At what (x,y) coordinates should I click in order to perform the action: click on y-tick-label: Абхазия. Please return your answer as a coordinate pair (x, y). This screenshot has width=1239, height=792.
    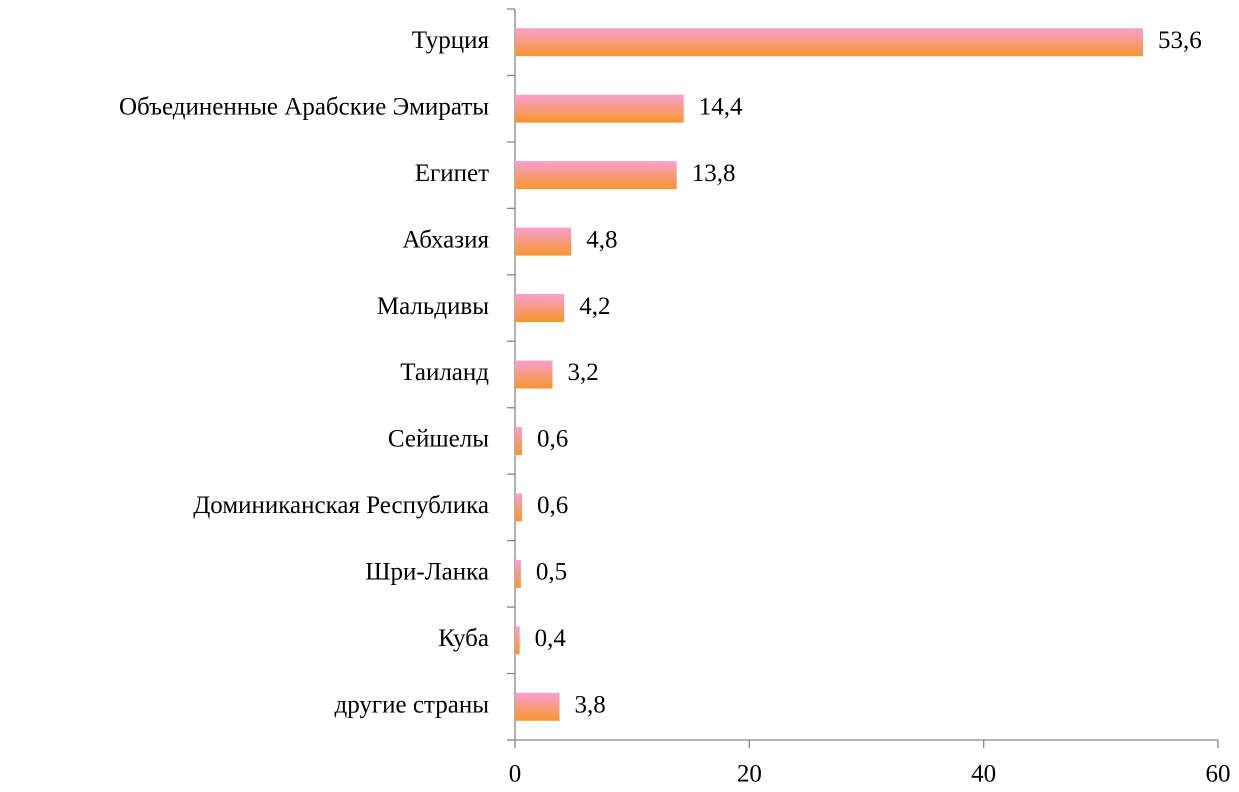
    Looking at the image, I should click on (445, 239).